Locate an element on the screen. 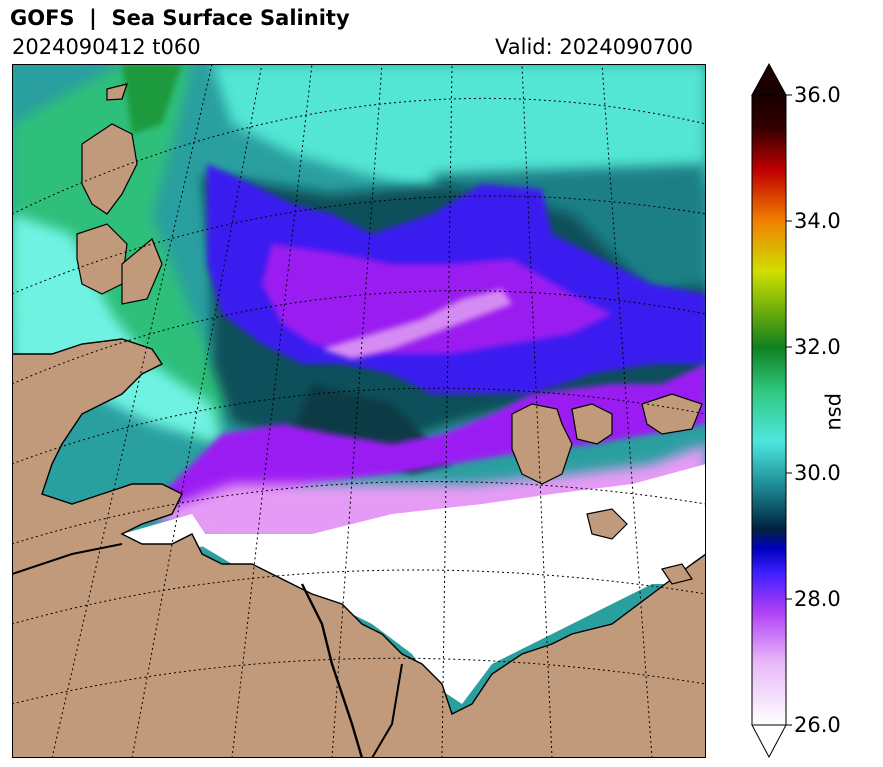  pink-core is located at coordinates (417, 324).